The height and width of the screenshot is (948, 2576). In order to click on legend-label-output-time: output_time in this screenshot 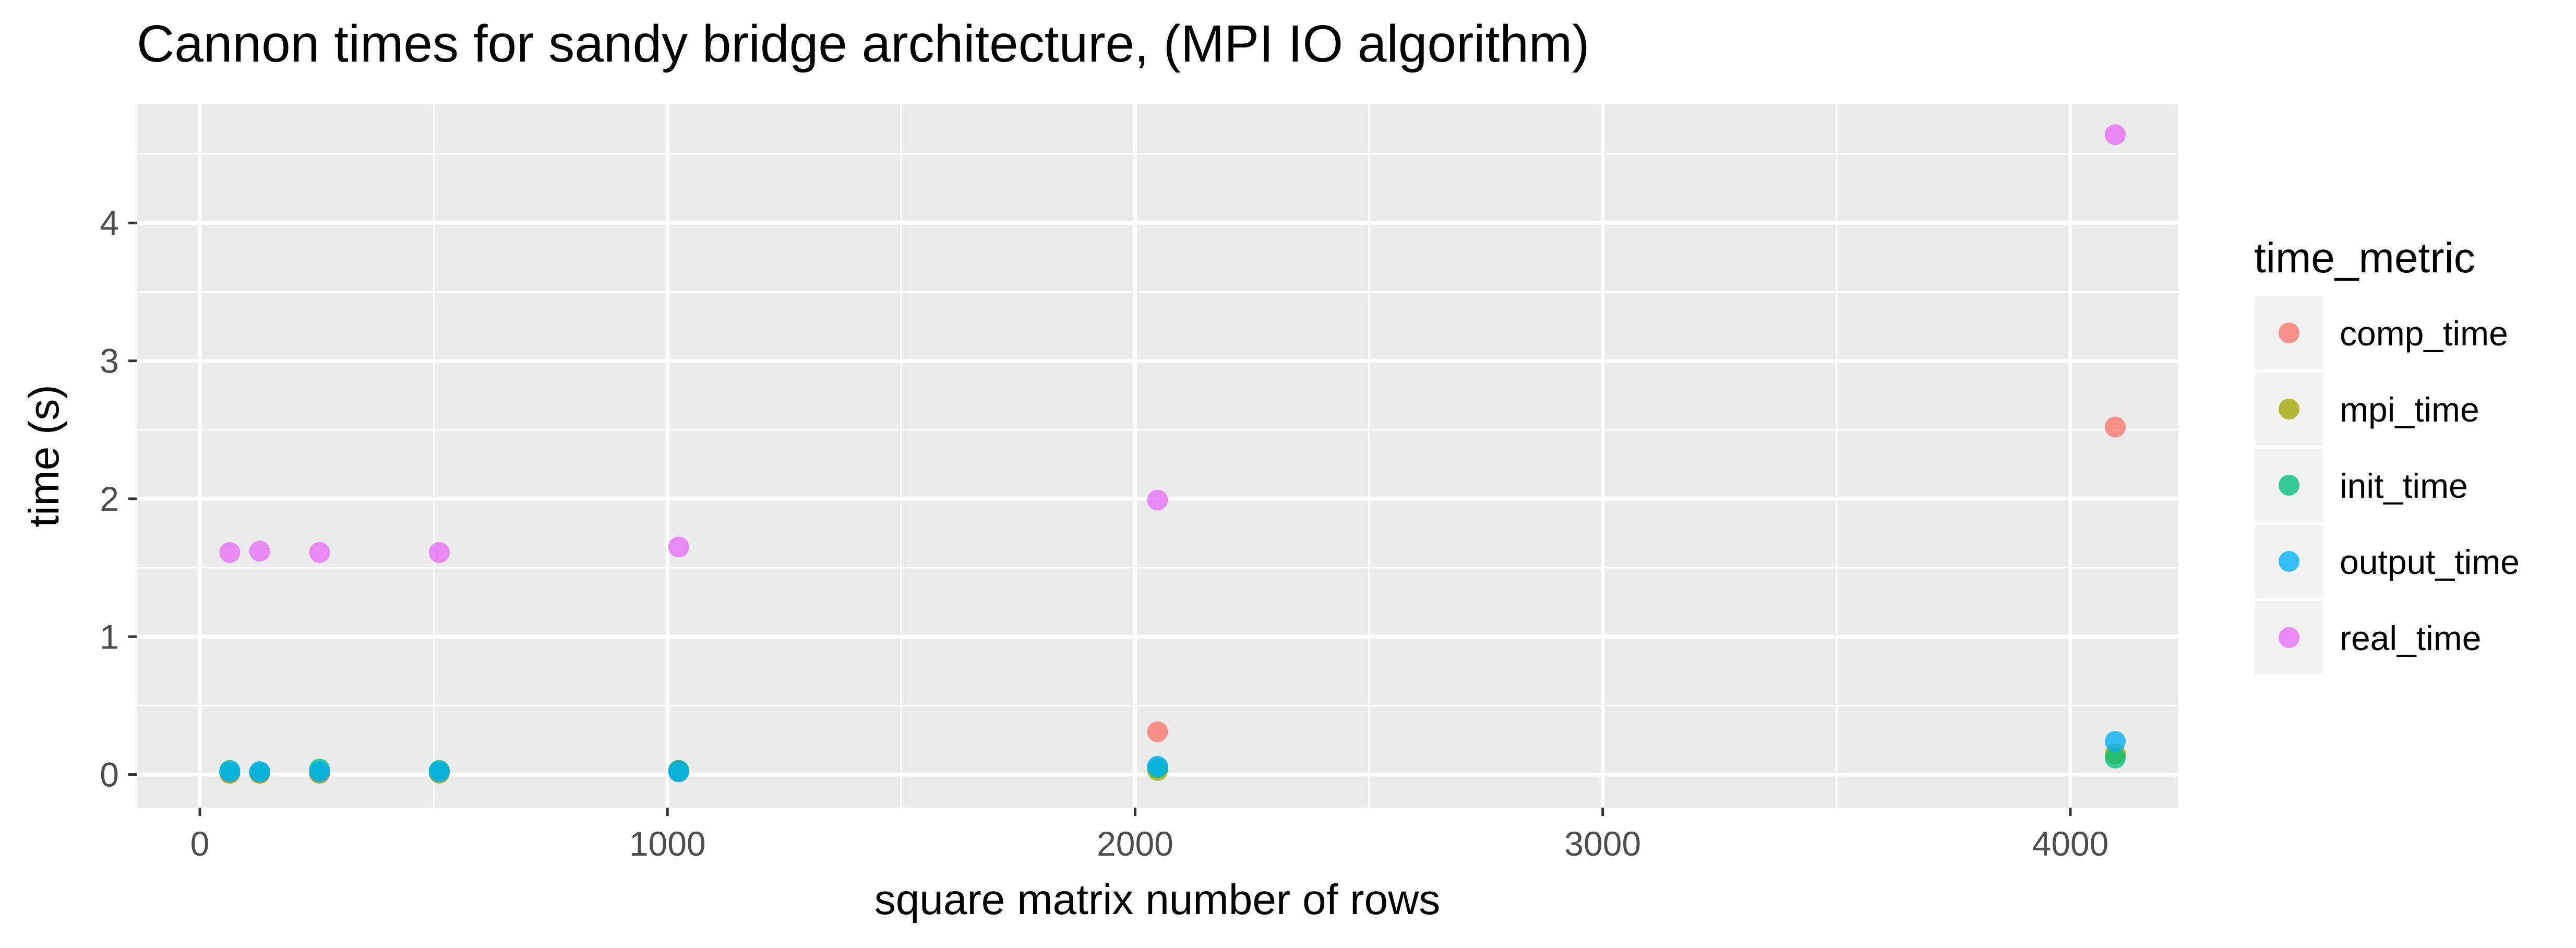, I will do `click(2430, 562)`.